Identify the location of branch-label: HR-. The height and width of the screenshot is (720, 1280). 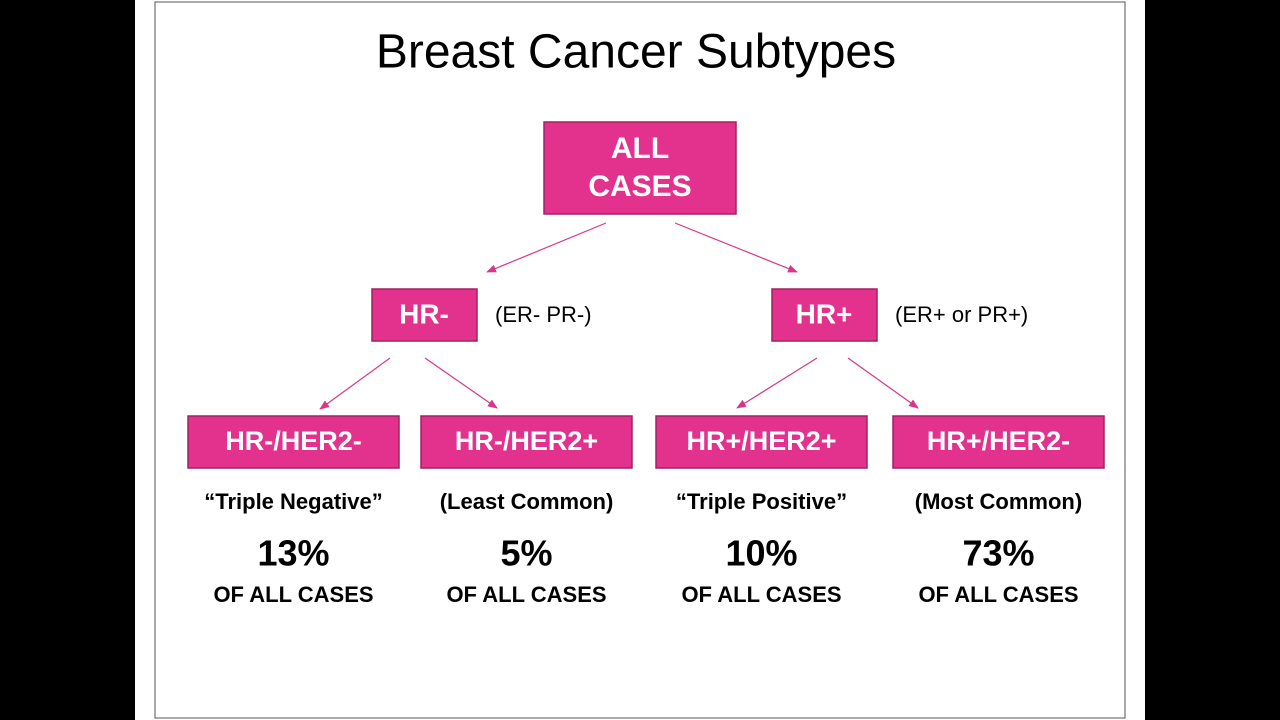
(424, 313).